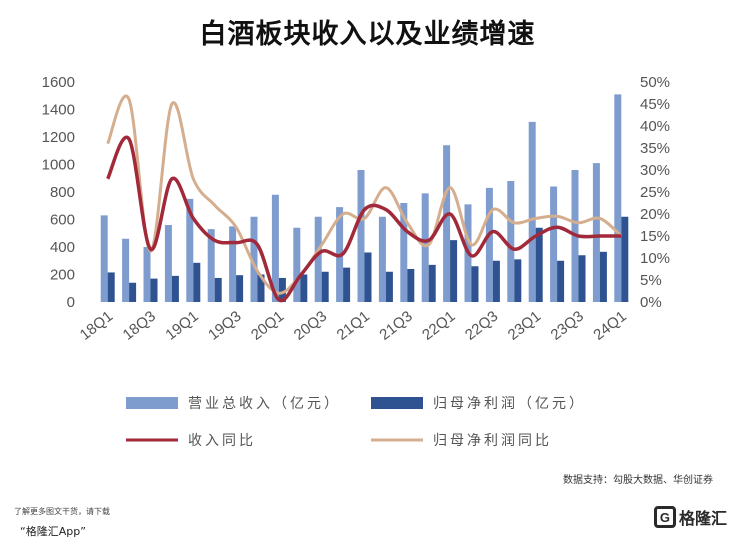 The height and width of the screenshot is (543, 735). What do you see at coordinates (62, 247) in the screenshot?
I see `left-tick-label: 400` at bounding box center [62, 247].